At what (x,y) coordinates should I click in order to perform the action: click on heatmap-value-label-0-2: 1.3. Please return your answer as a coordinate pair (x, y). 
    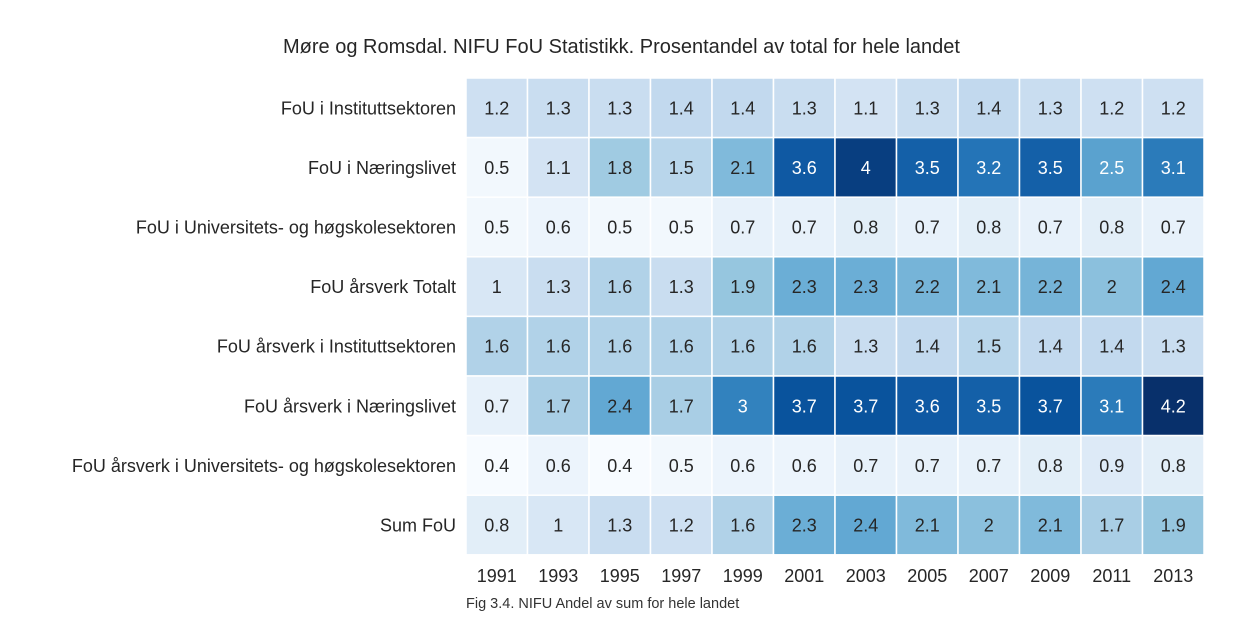
    Looking at the image, I should click on (619, 108).